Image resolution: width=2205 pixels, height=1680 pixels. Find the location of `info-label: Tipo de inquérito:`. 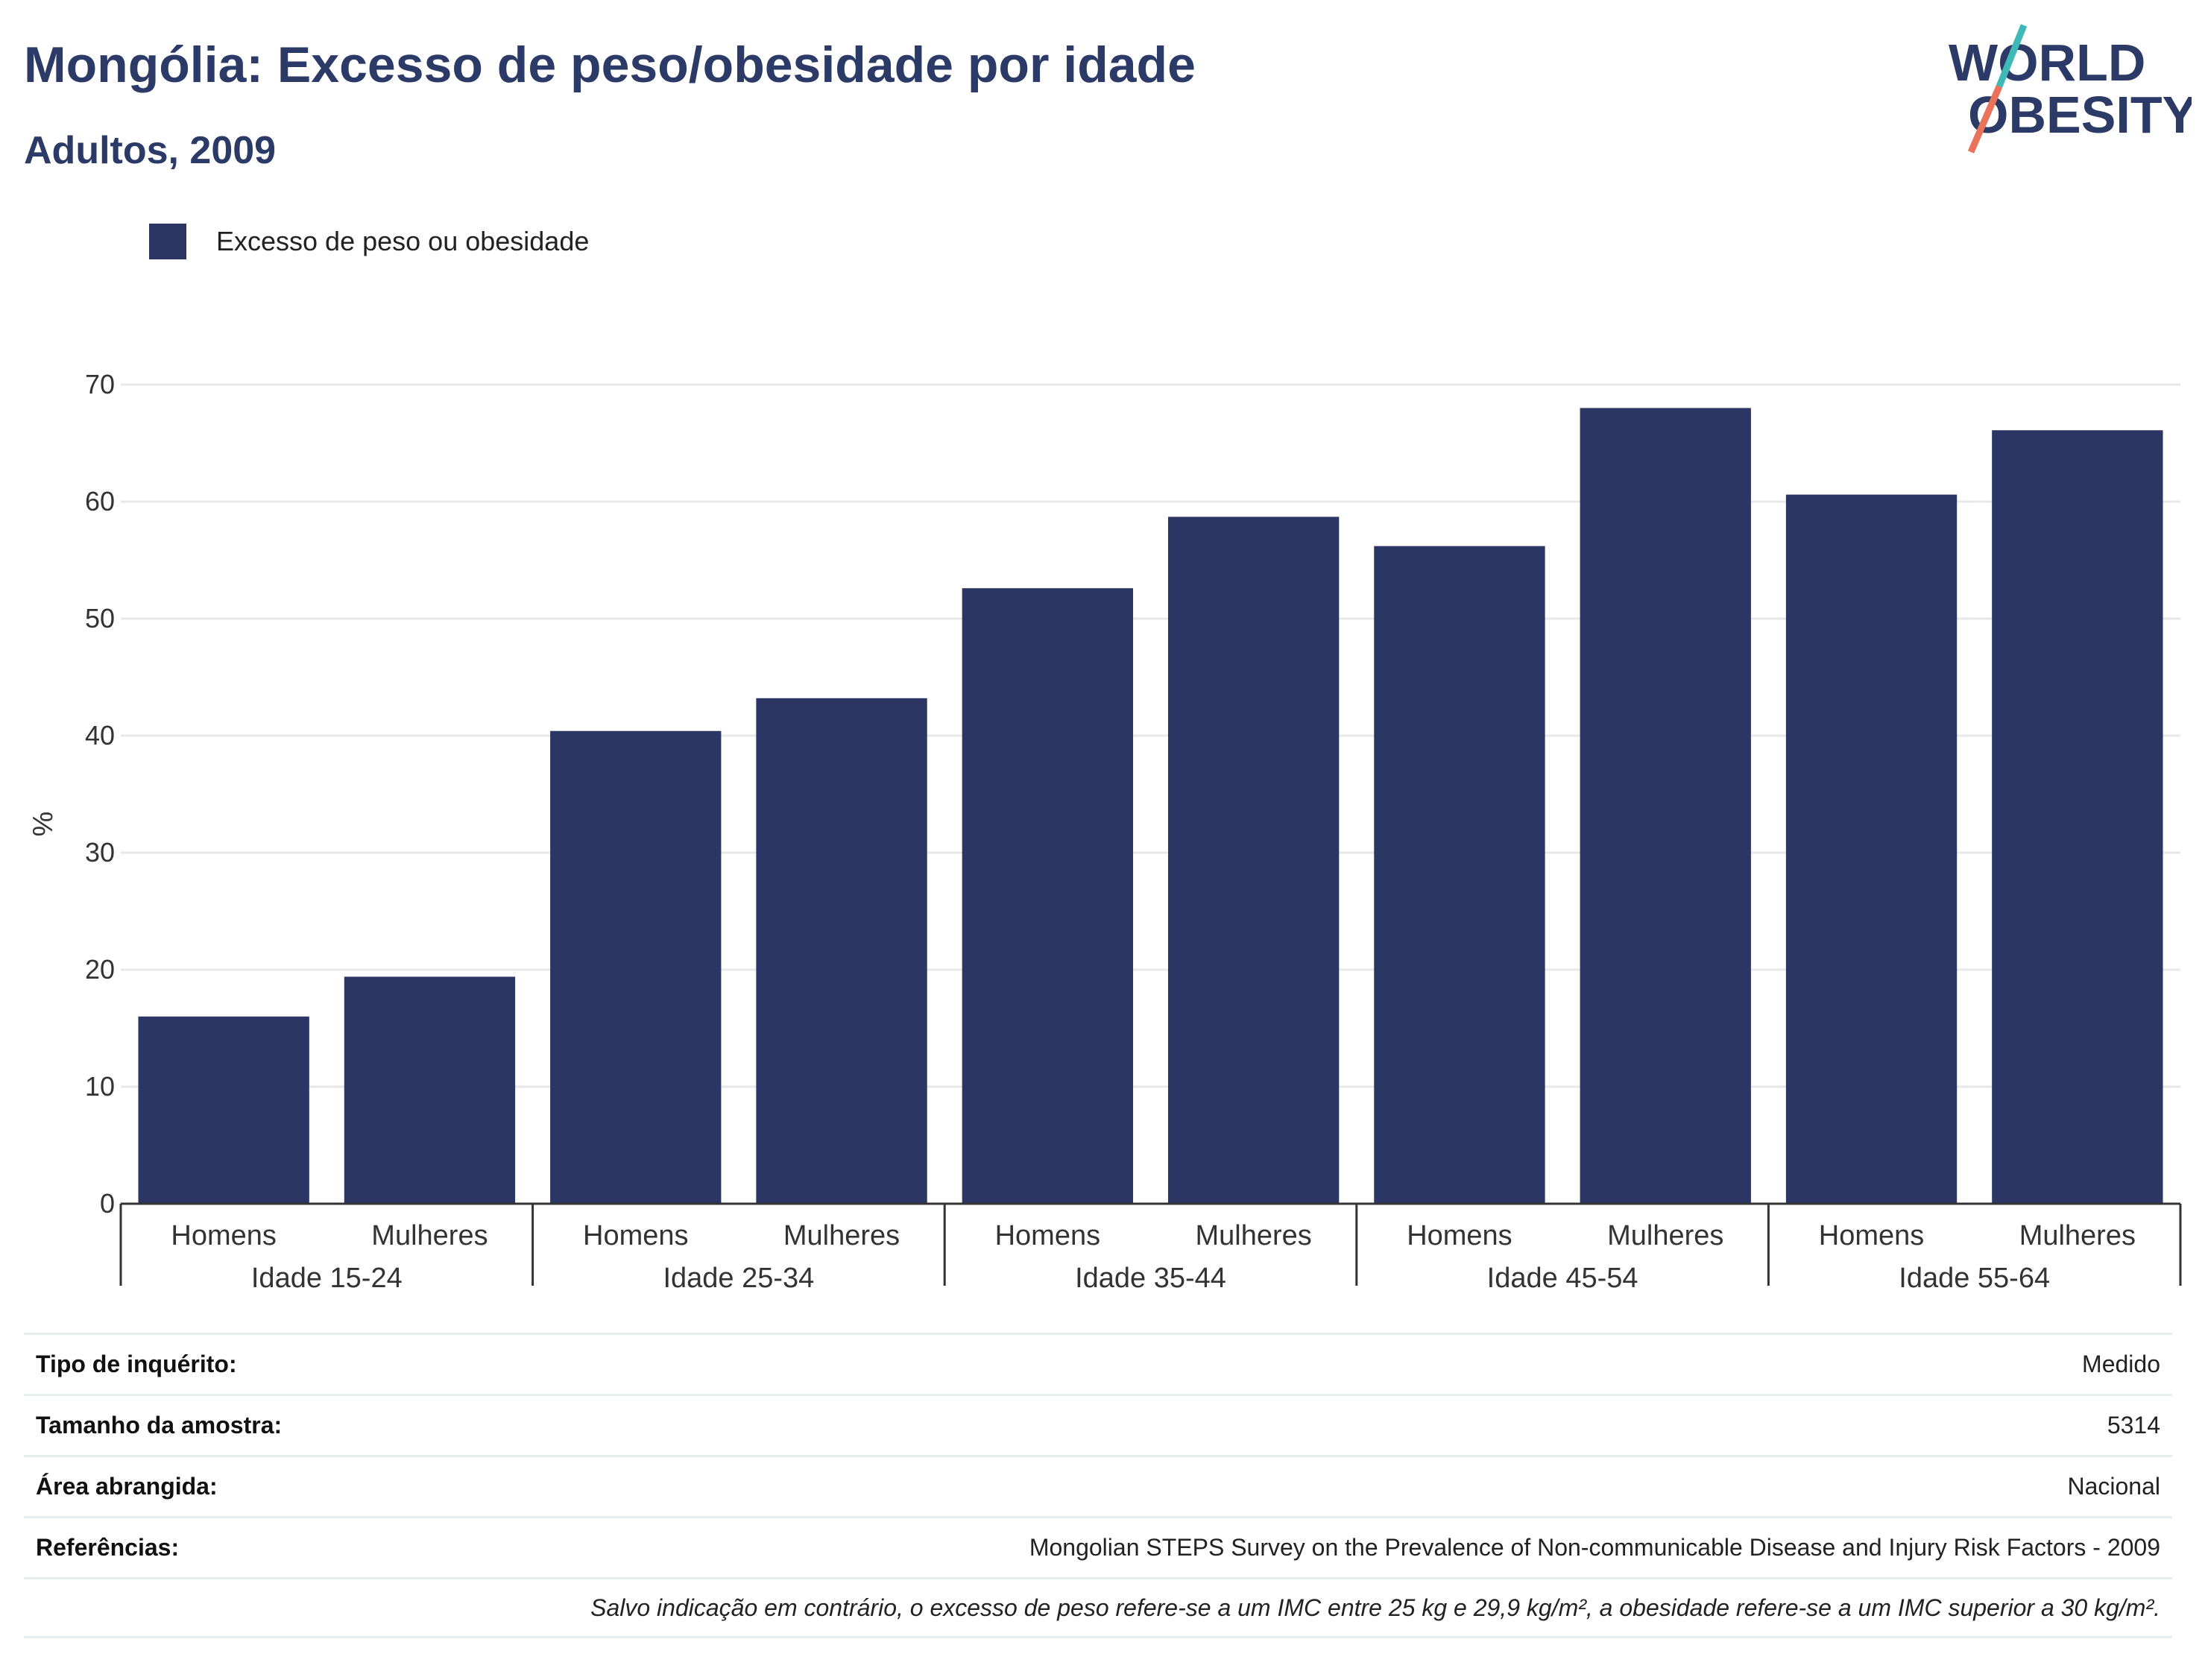

info-label: Tipo de inquérito: is located at coordinates (136, 1364).